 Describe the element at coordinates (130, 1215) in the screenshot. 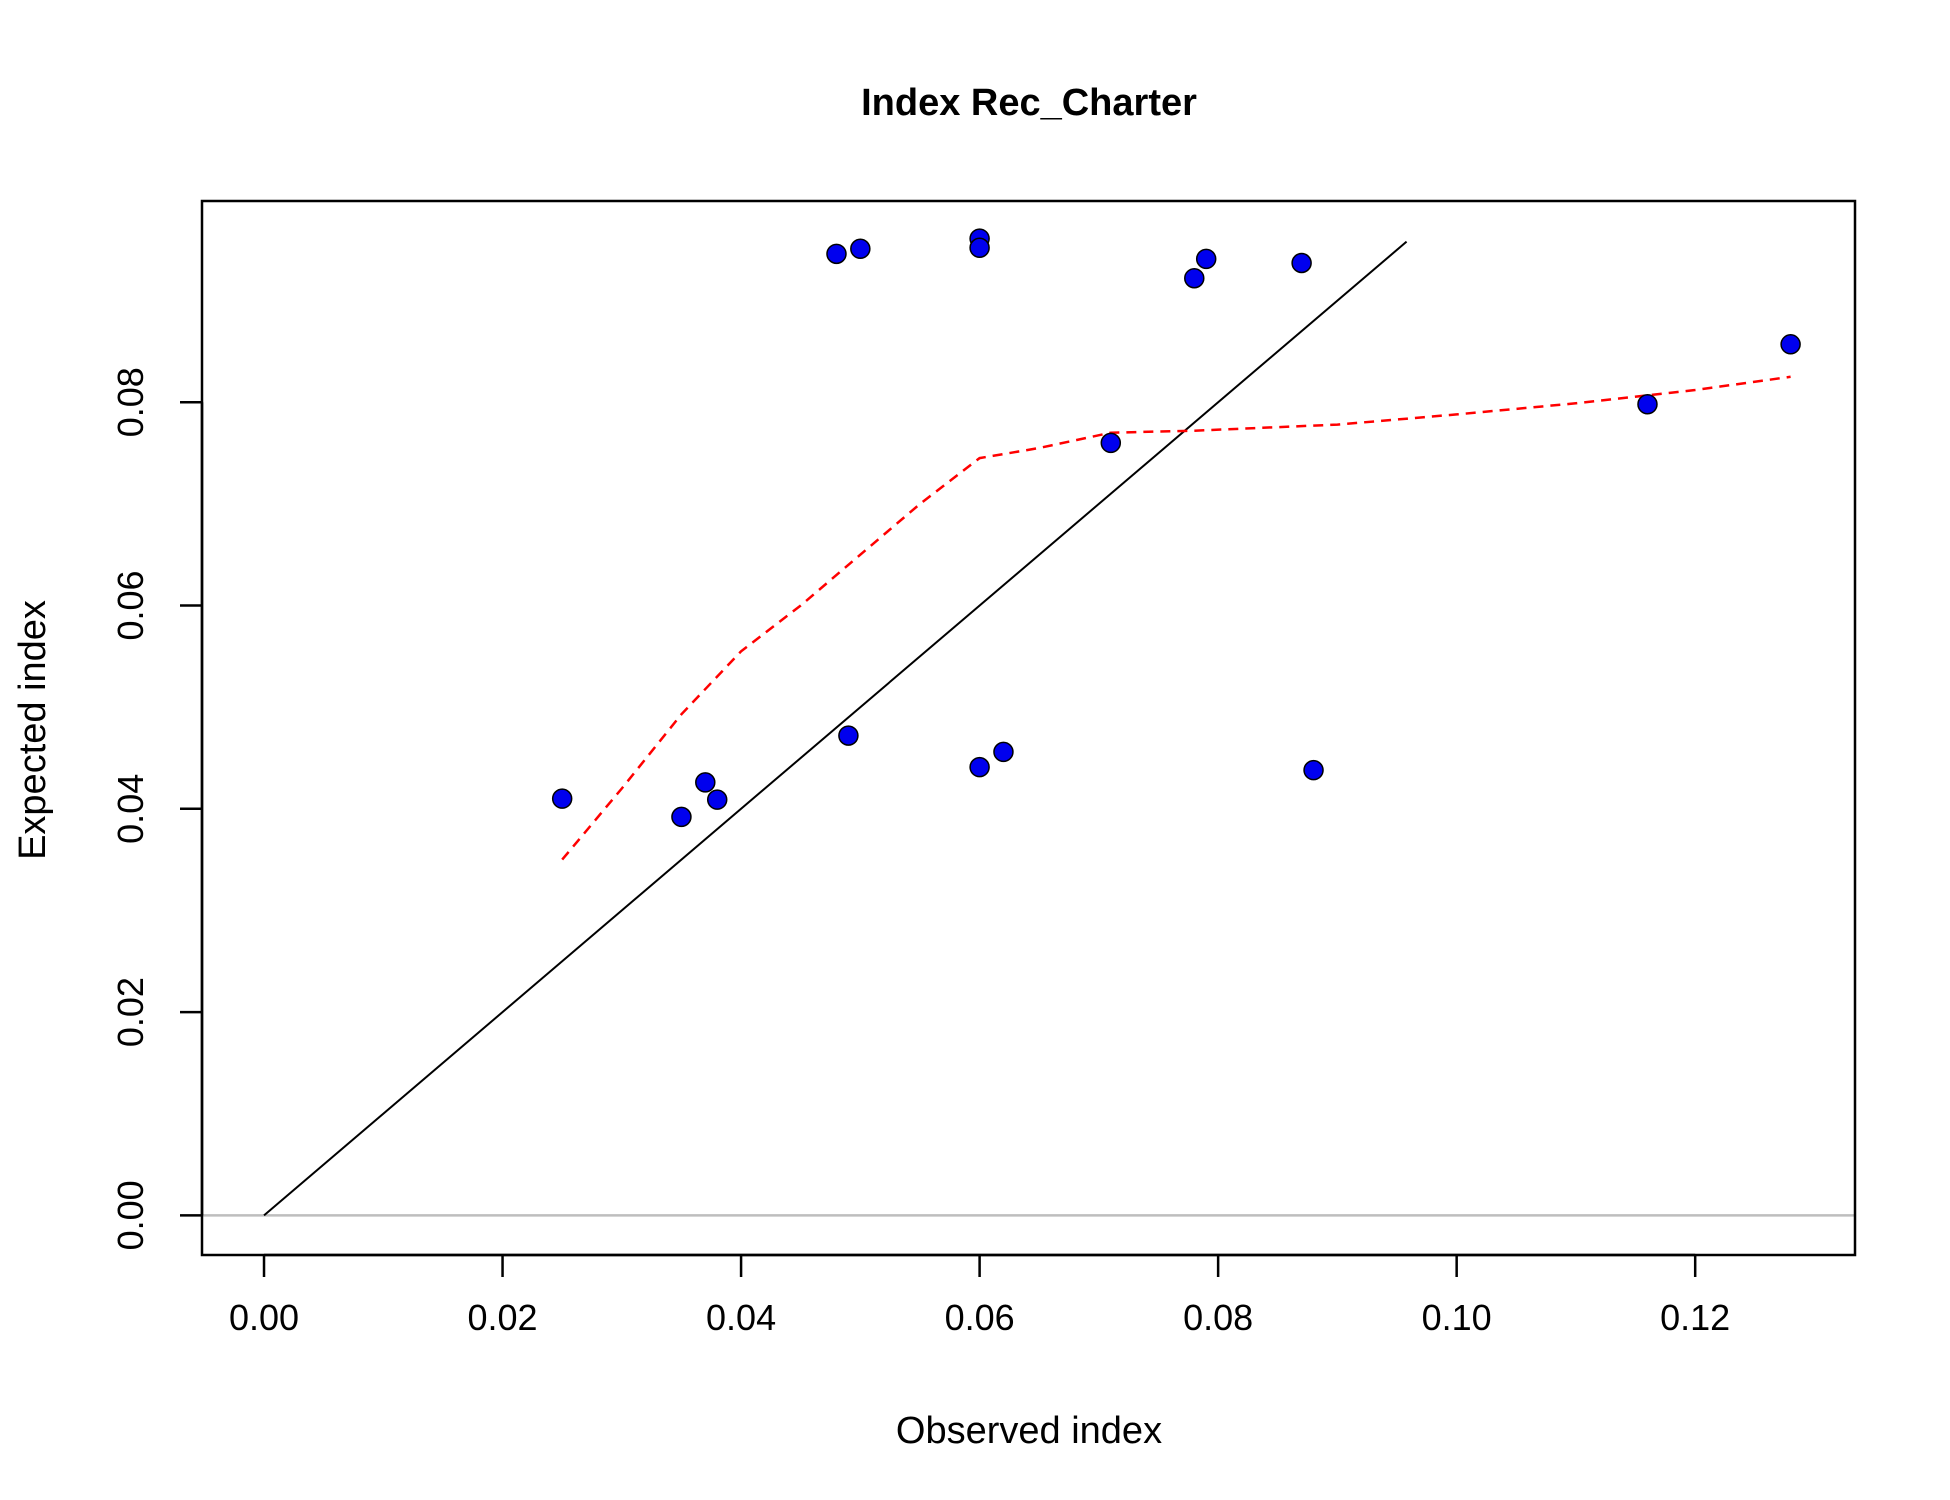

I see `y-tick-label: 0.00` at that location.